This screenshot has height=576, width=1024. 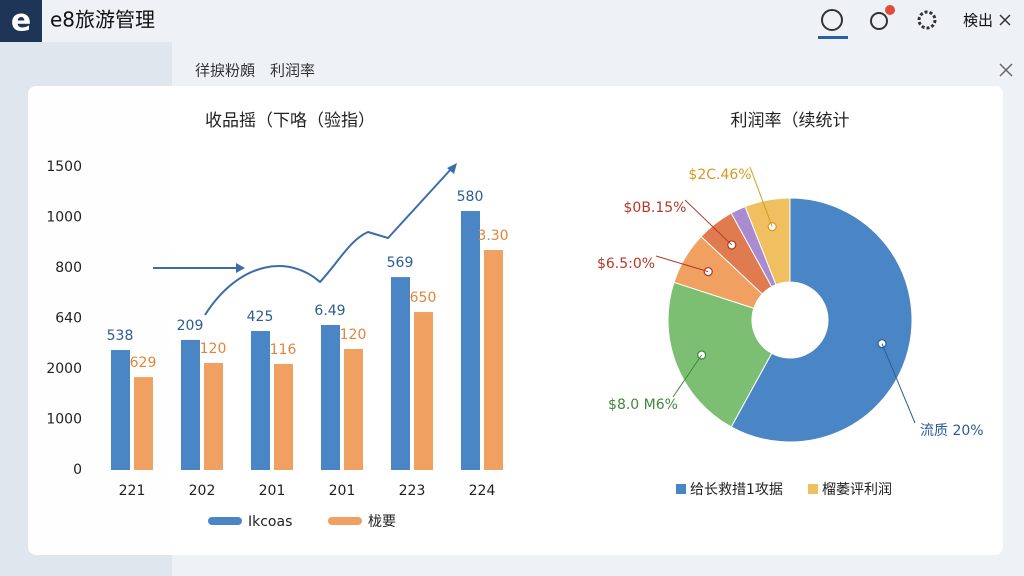 What do you see at coordinates (102, 20) in the screenshot?
I see `app-title: e8旅游管理` at bounding box center [102, 20].